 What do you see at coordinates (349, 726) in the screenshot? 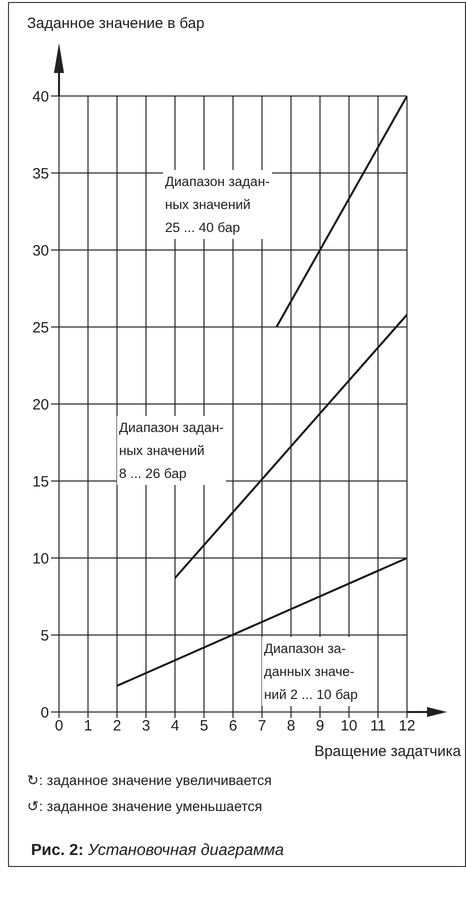
I see `x-tick-label: 10` at bounding box center [349, 726].